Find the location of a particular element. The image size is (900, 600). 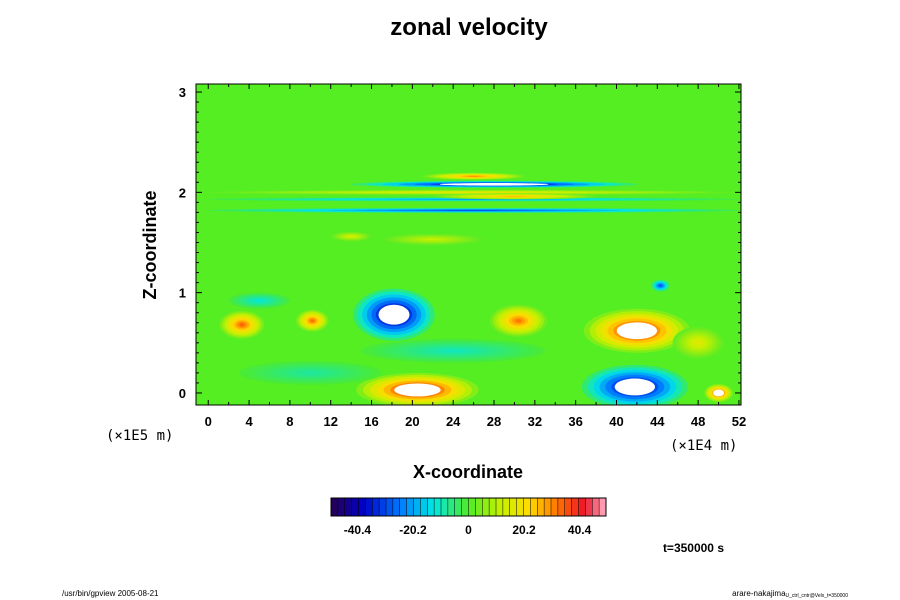

footer-left: /usr/bin/gpview 2005-08-21 is located at coordinates (110, 593).